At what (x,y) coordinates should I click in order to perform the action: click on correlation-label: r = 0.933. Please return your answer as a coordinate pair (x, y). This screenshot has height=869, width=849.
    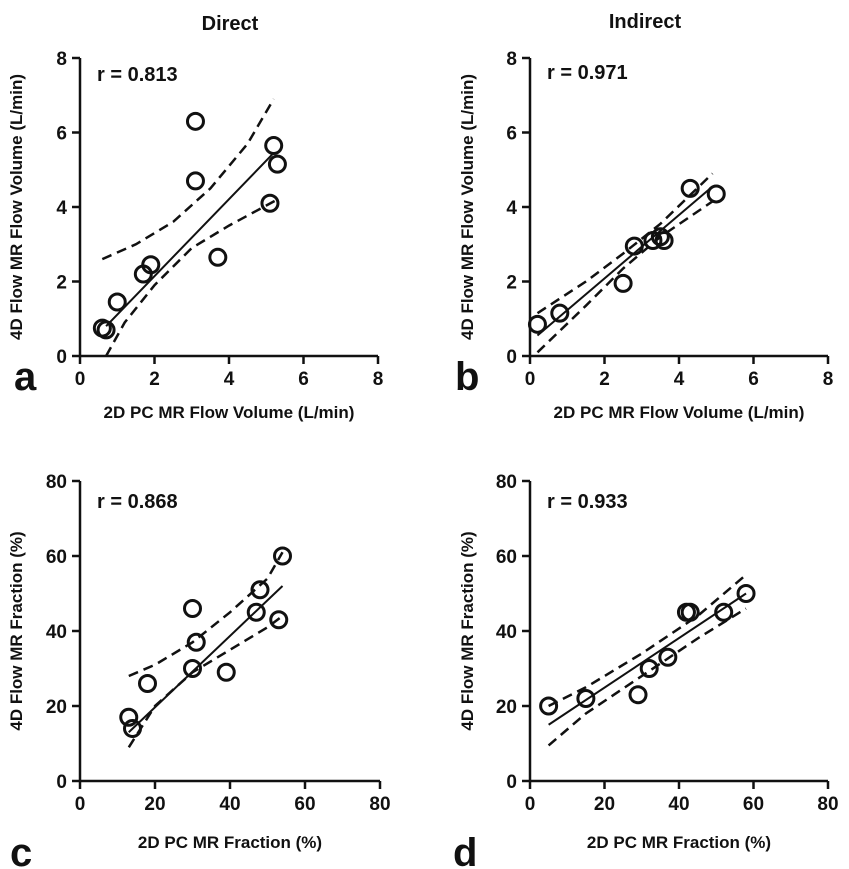
    Looking at the image, I should click on (587, 502).